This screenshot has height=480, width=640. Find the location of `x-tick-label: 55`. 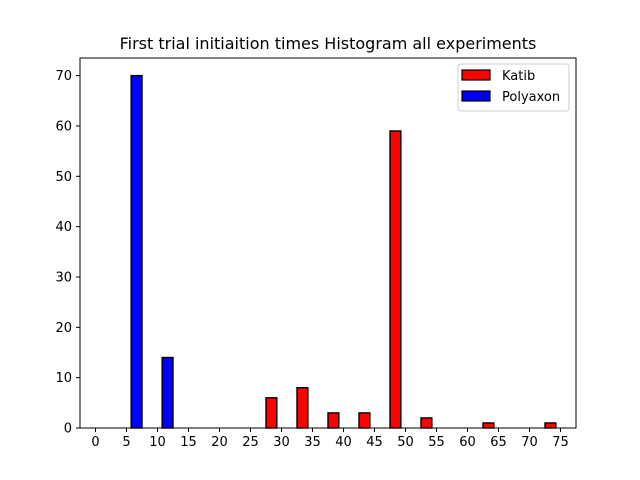

x-tick-label: 55 is located at coordinates (436, 442).